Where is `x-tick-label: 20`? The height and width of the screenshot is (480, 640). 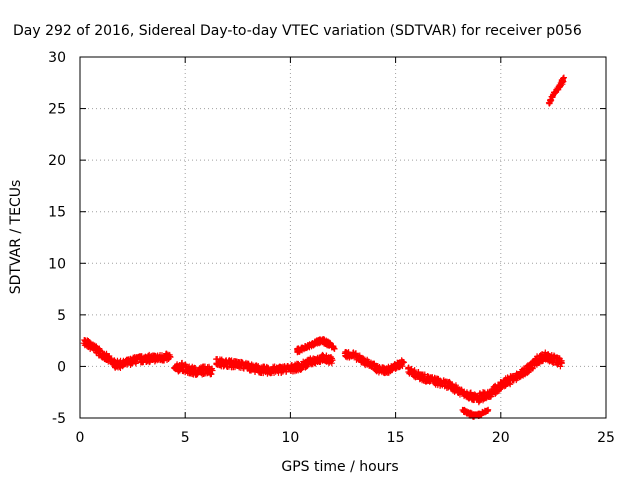 x-tick-label: 20 is located at coordinates (501, 438).